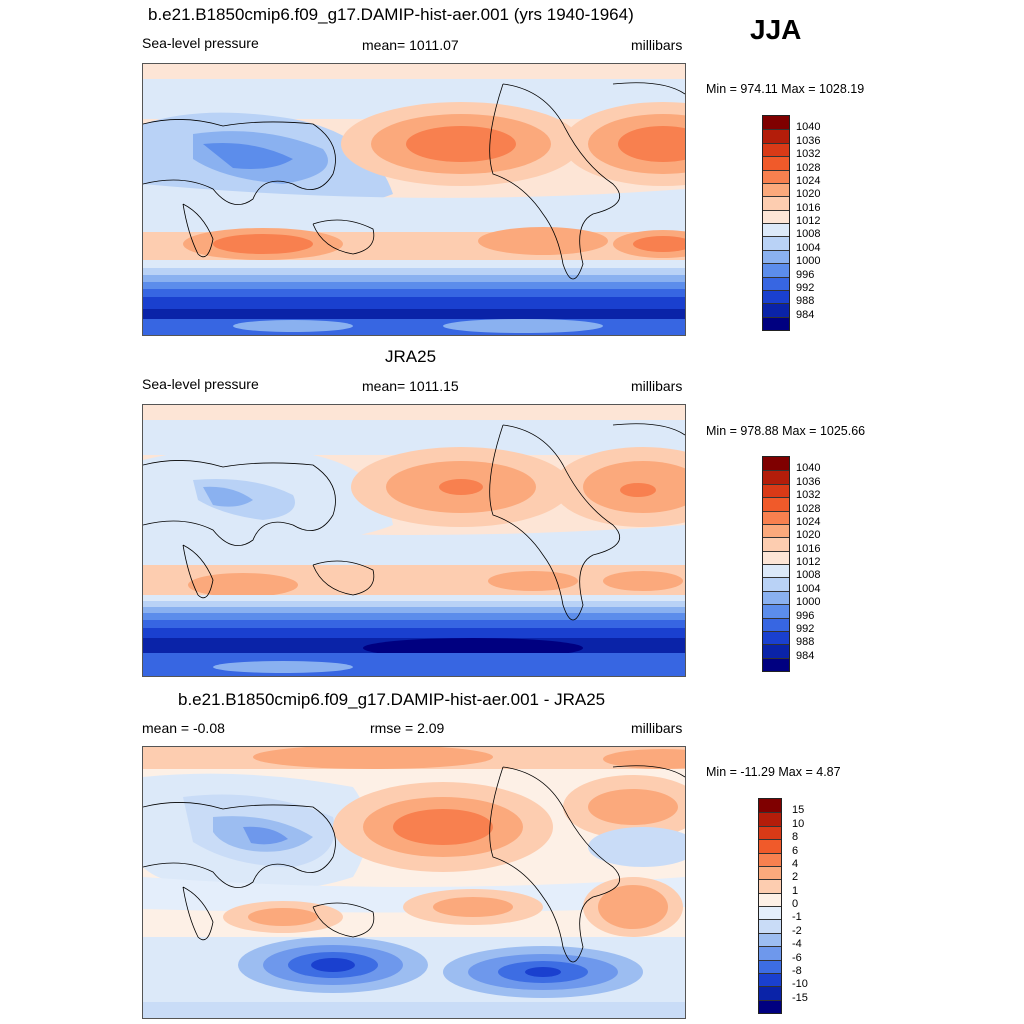  What do you see at coordinates (808, 234) in the screenshot?
I see `panel-1-colorbar-tick-label: 1008` at bounding box center [808, 234].